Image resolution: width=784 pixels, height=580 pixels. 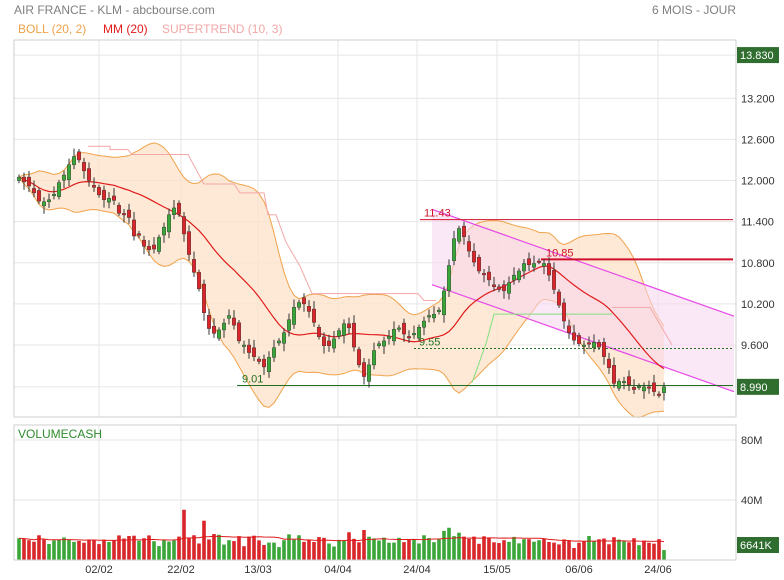 What do you see at coordinates (751, 501) in the screenshot?
I see `volume-axis-label: 40M` at bounding box center [751, 501].